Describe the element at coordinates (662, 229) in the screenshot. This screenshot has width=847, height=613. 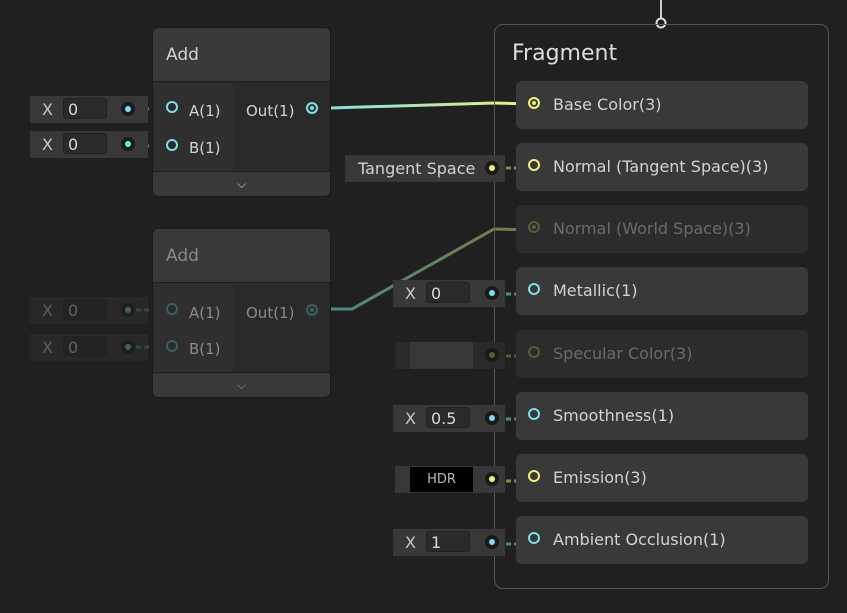
I see `slot-normal-world: Normal (World Space)(3)` at that location.